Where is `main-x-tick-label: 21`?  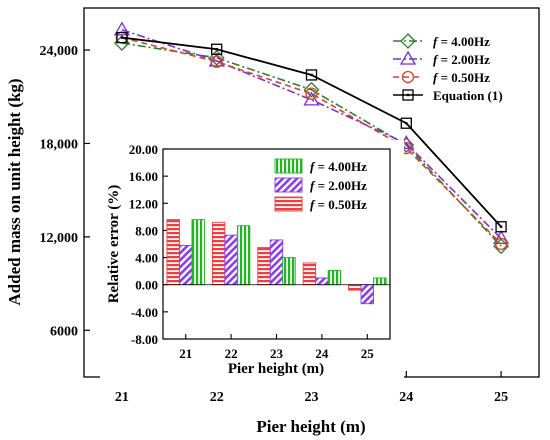
main-x-tick-label: 21 is located at coordinates (122, 397).